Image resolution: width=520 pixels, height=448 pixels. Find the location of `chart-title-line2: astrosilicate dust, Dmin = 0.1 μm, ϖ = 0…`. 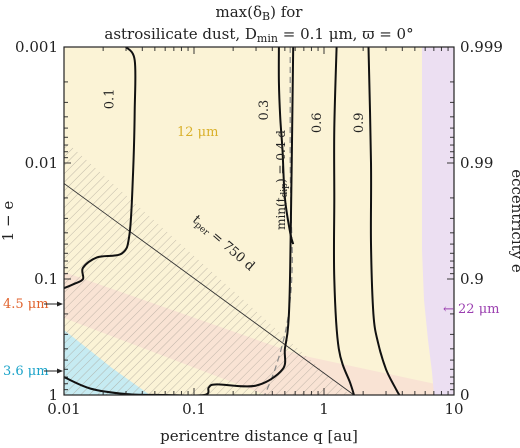

chart-title-line2: astrosilicate dust, Dmin = 0.1 μm, ϖ = 0… is located at coordinates (258, 35).